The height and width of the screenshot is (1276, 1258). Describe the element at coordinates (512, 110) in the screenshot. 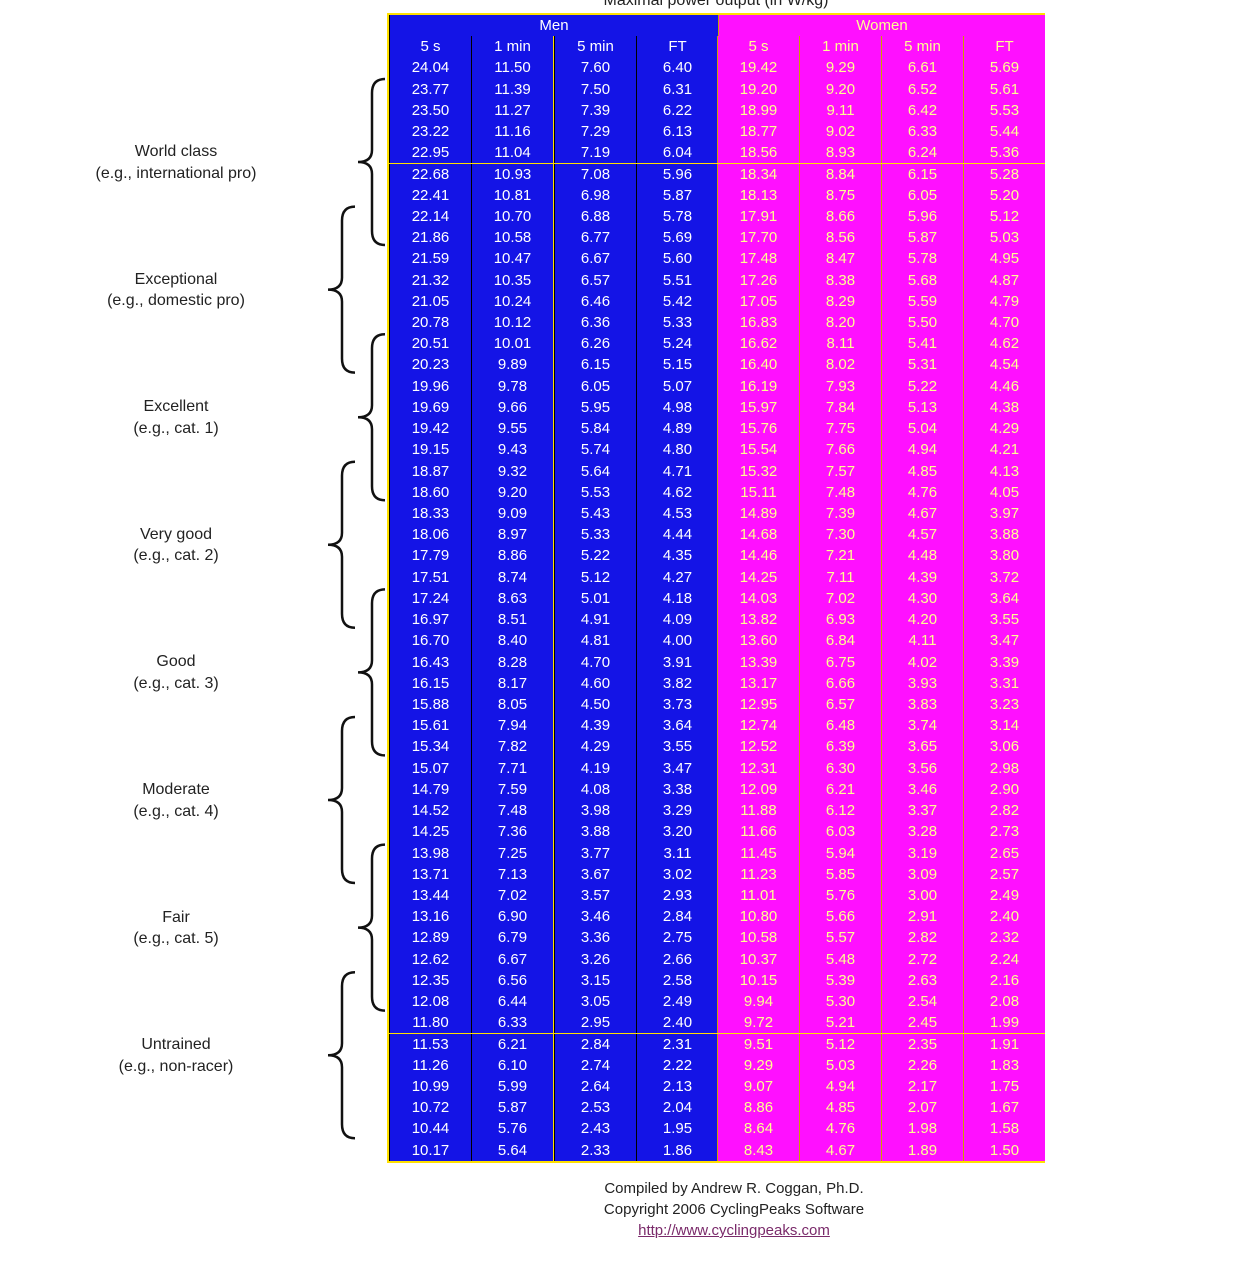

I see `cell: 11.27` at that location.